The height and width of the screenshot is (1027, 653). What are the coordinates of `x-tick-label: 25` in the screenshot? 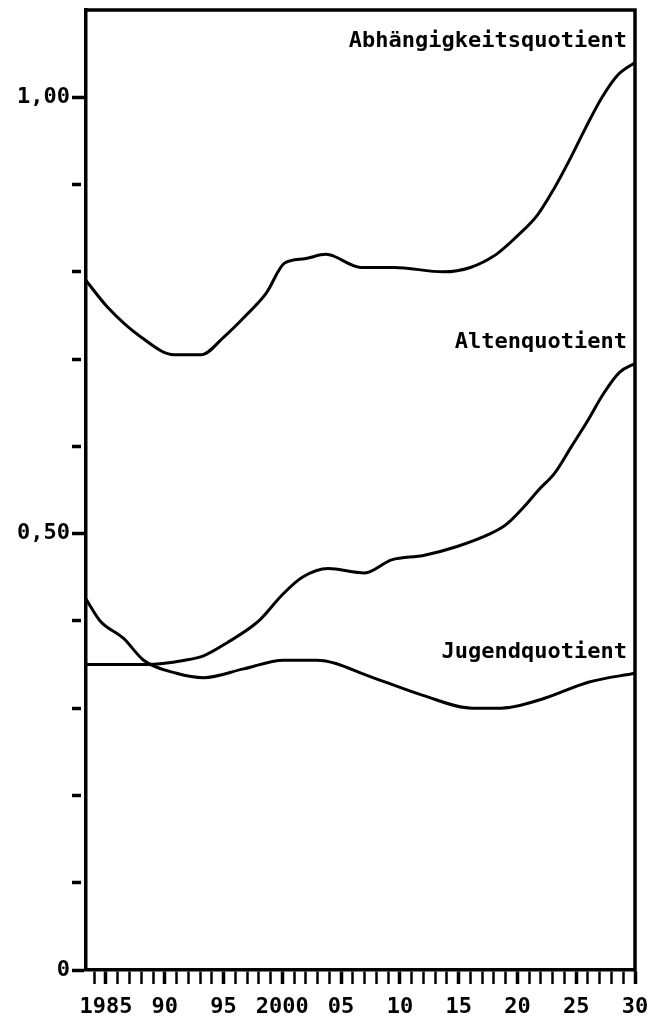 It's located at (576, 1005).